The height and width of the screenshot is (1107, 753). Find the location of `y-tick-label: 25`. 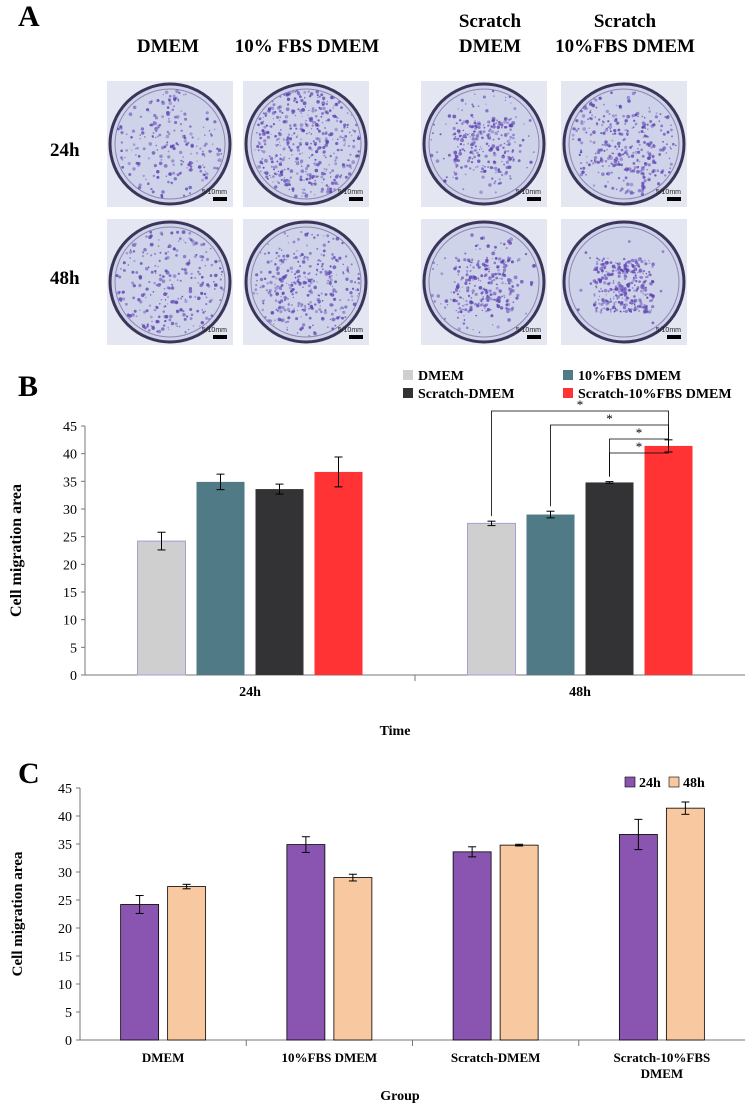

y-tick-label: 25 is located at coordinates (65, 901).